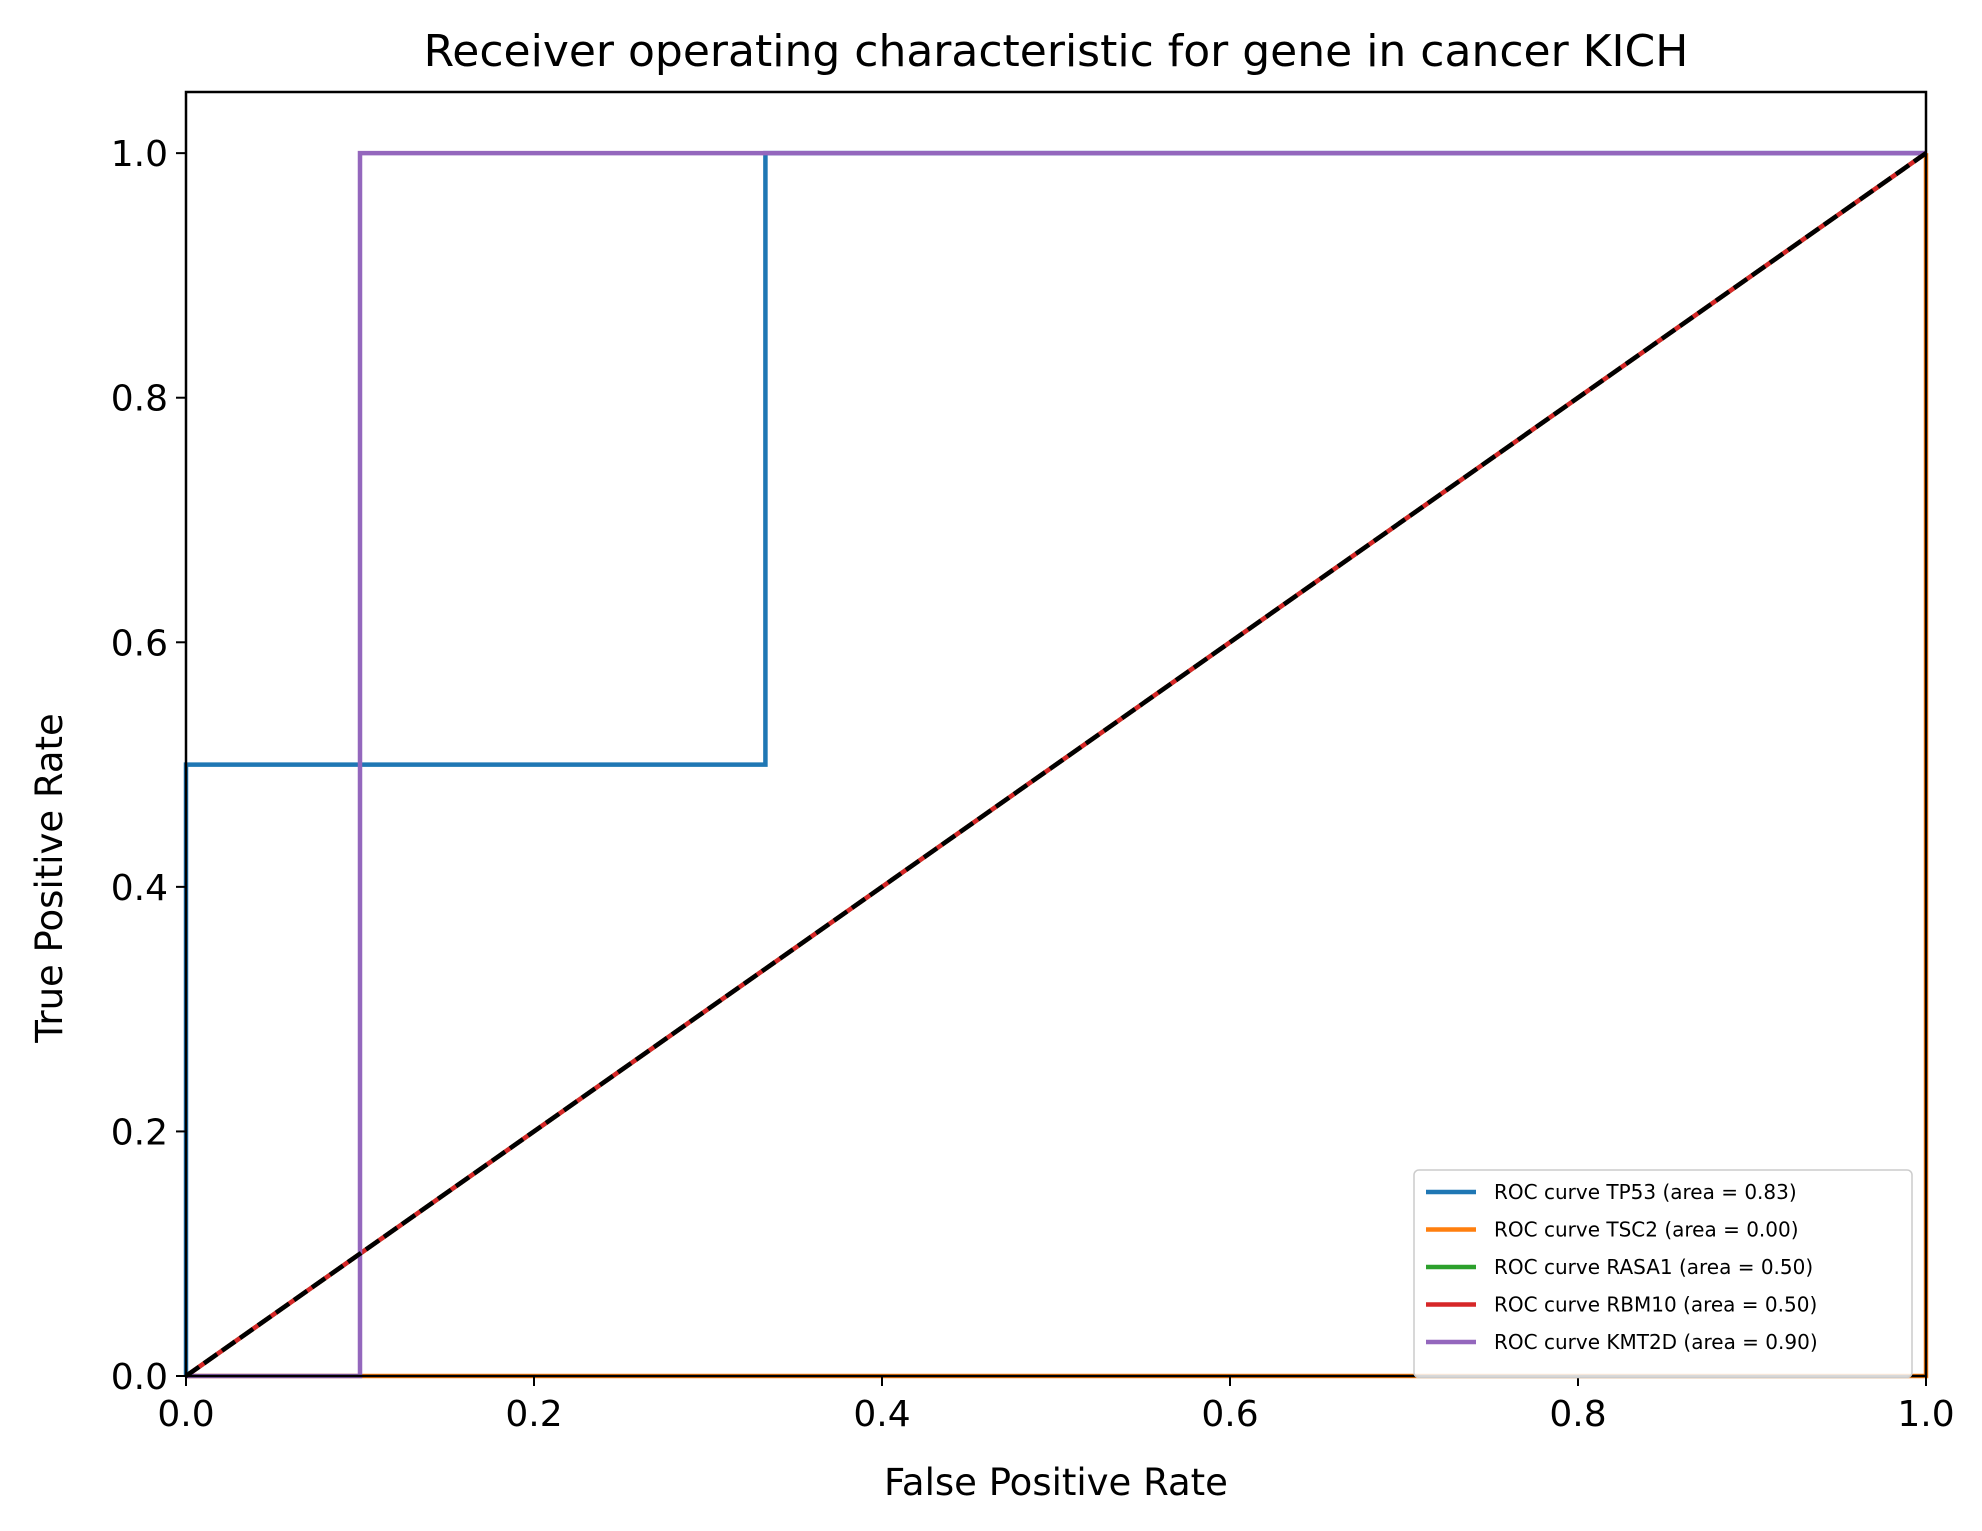 This screenshot has width=1982, height=1531. What do you see at coordinates (139, 1377) in the screenshot?
I see `y-tick-label-0: 0.0` at bounding box center [139, 1377].